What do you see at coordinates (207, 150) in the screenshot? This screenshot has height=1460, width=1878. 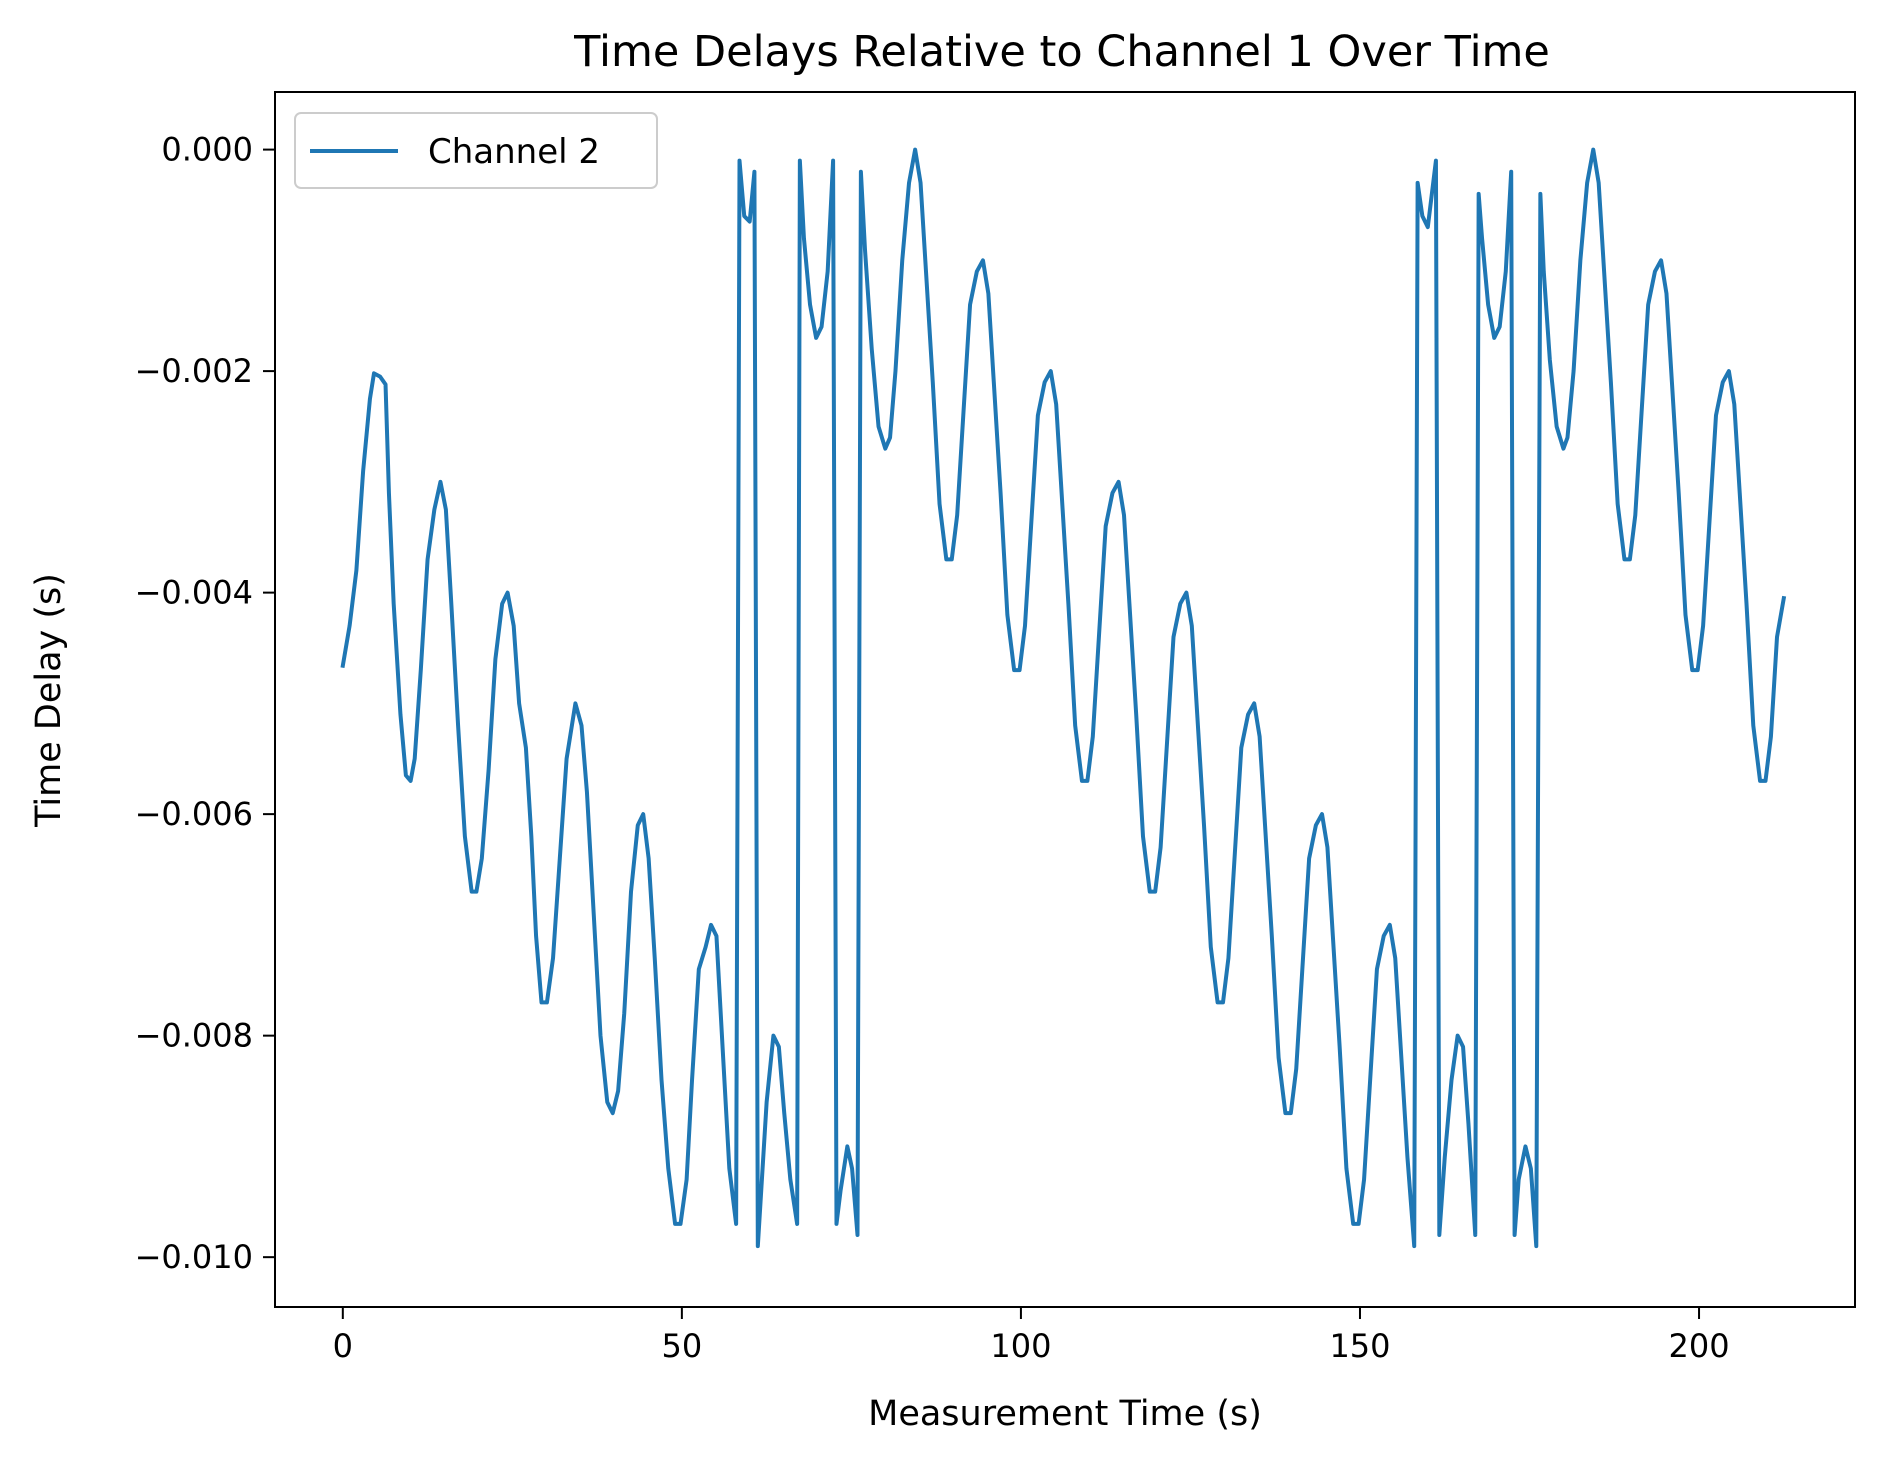 I see `y-tick-label: 0.000` at bounding box center [207, 150].